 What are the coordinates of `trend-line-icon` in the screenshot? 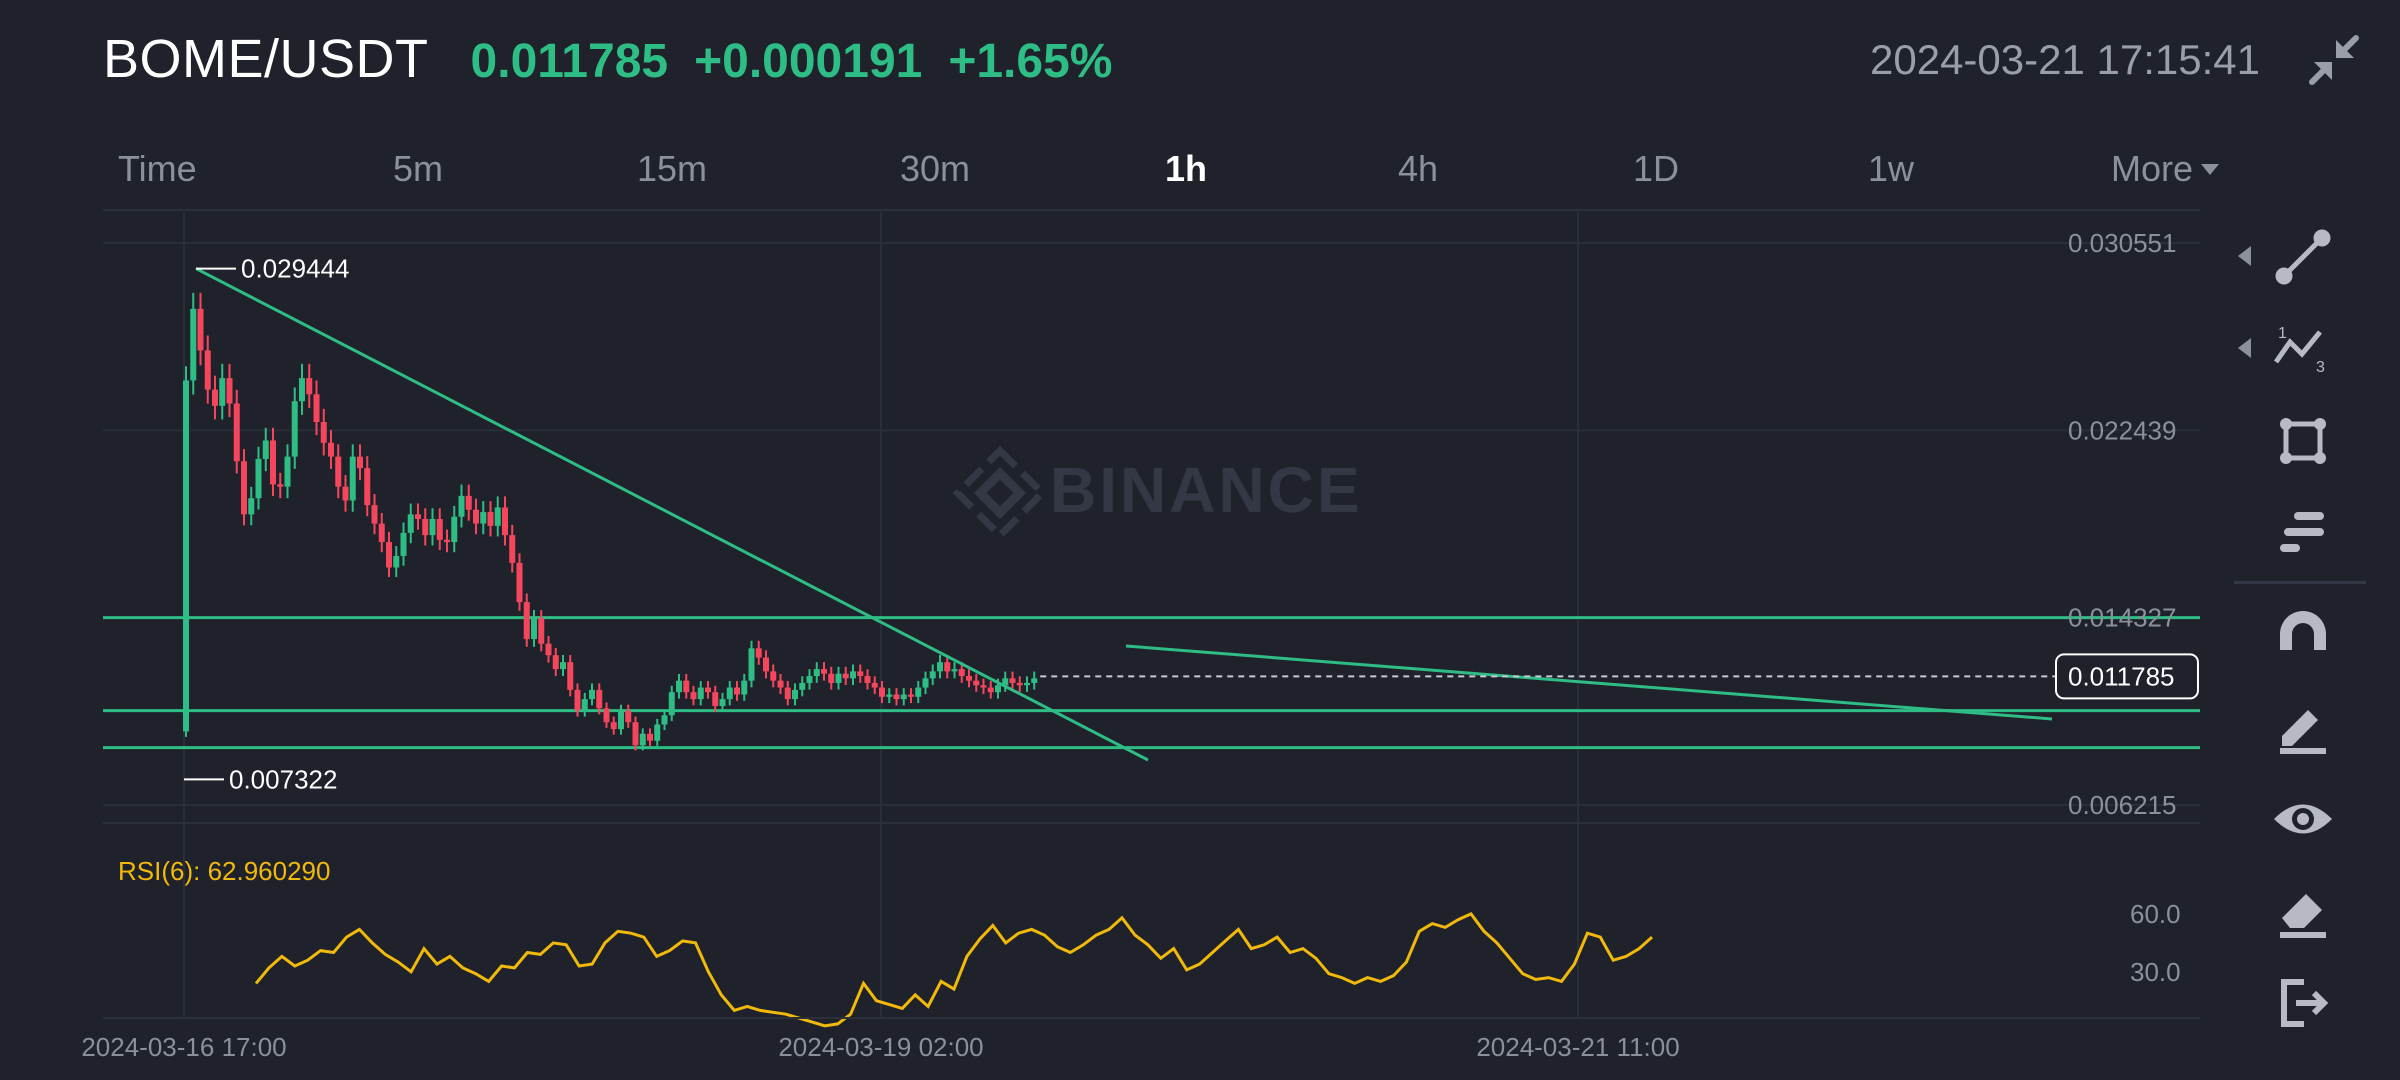 It's located at (2303, 257).